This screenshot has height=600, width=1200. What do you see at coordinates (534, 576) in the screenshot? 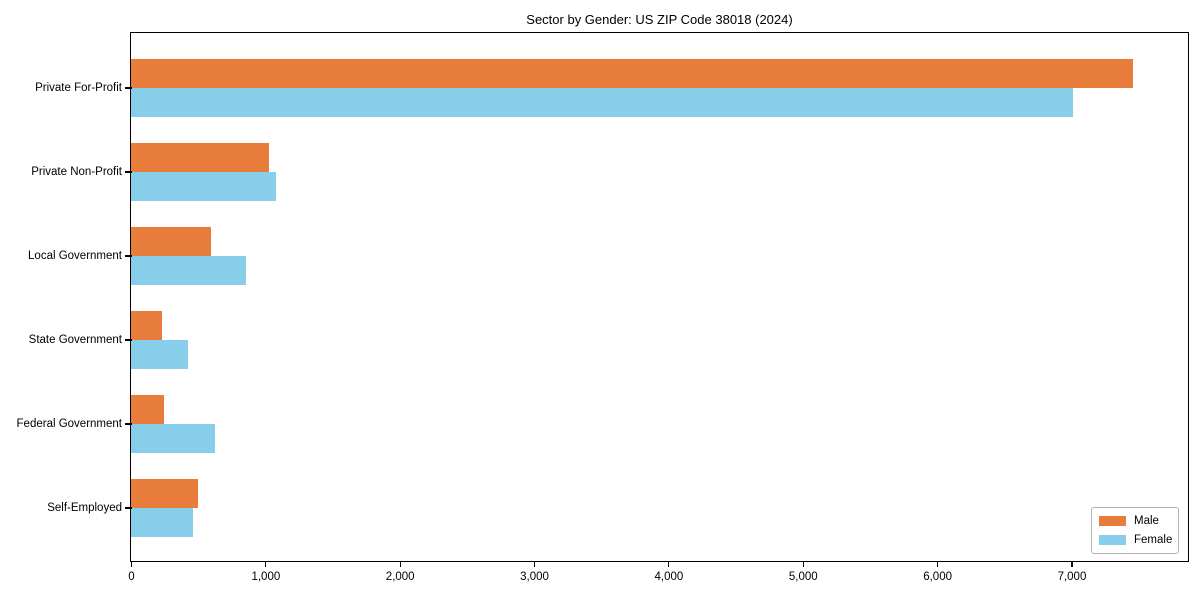
I see `x-tick-label: 3,000` at bounding box center [534, 576].